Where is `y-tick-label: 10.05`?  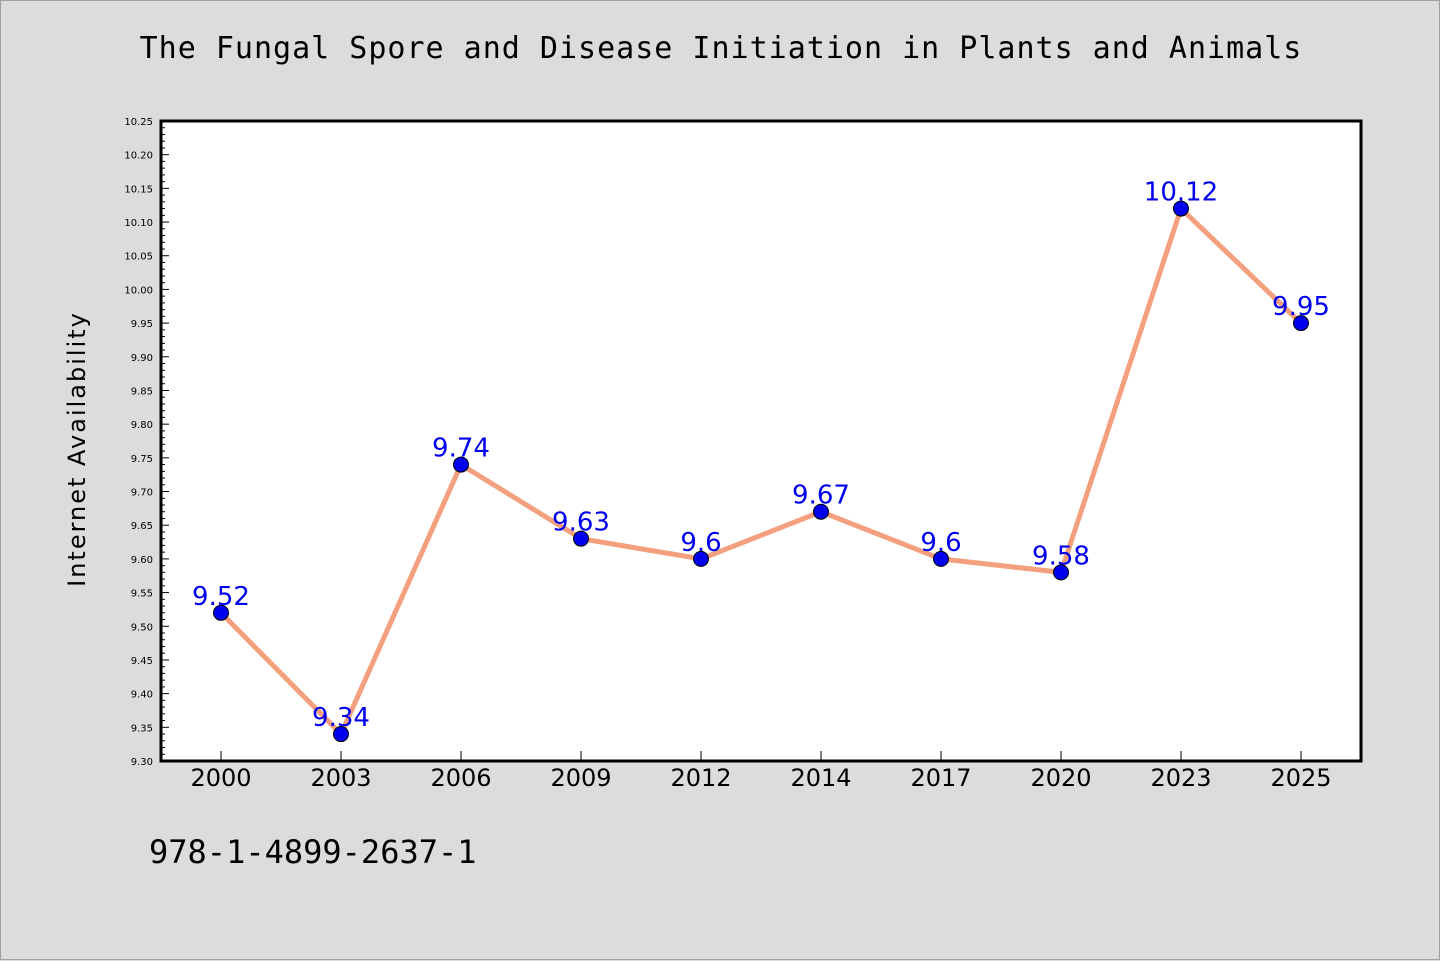
y-tick-label: 10.05 is located at coordinates (138, 257).